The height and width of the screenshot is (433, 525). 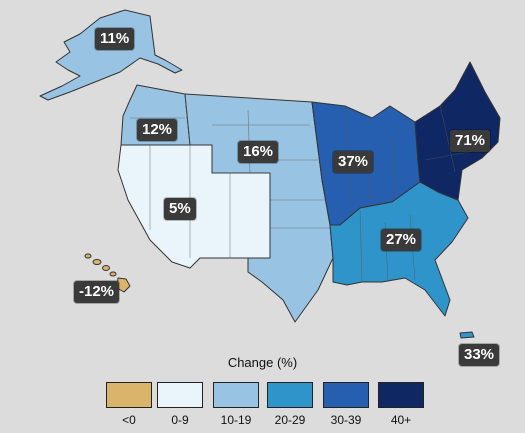 What do you see at coordinates (346, 420) in the screenshot?
I see `legend-label: 30-39` at bounding box center [346, 420].